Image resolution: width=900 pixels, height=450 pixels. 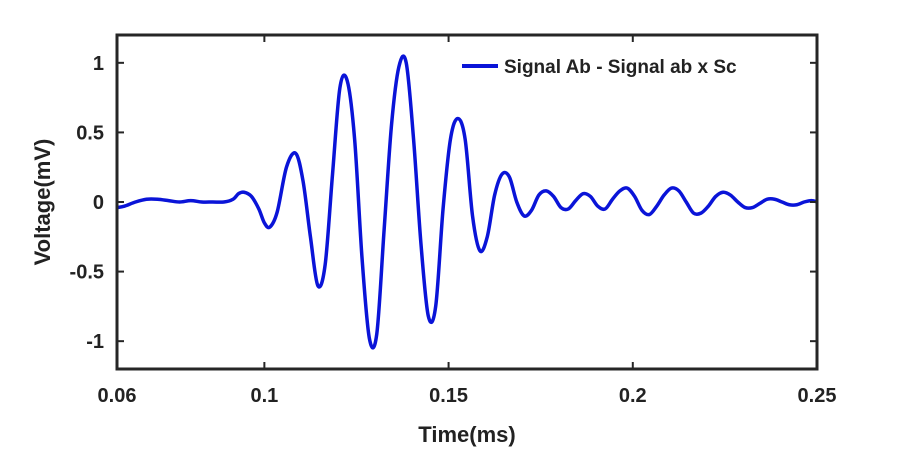 I want to click on y-tick-label-2: 0, so click(x=98, y=203).